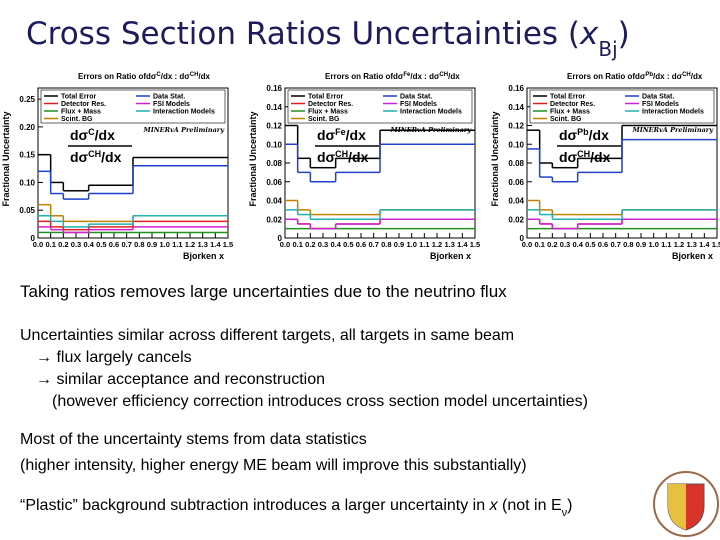 This screenshot has height=540, width=720. What do you see at coordinates (310, 244) in the screenshot?
I see `x-tick-label: 0.2` at bounding box center [310, 244].